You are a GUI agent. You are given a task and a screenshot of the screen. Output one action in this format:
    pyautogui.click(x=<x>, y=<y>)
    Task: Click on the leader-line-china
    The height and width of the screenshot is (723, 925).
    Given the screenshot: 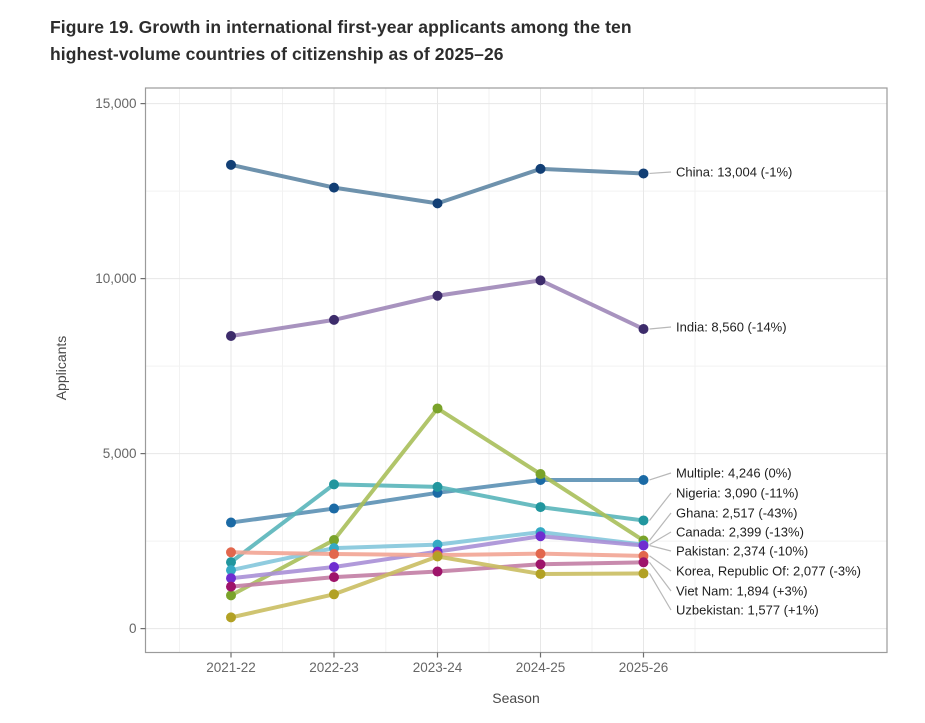 What is the action you would take?
    pyautogui.click(x=660, y=173)
    